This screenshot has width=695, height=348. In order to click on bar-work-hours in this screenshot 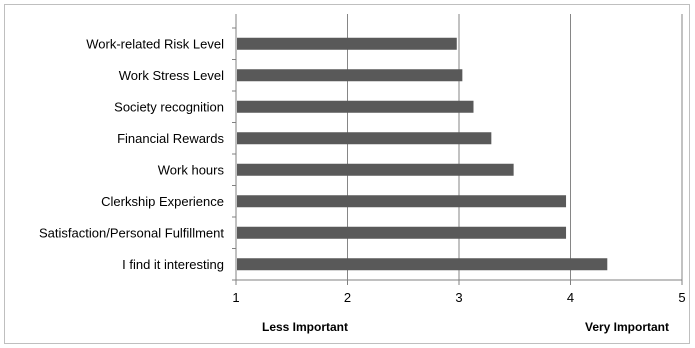, I will do `click(375, 169)`.